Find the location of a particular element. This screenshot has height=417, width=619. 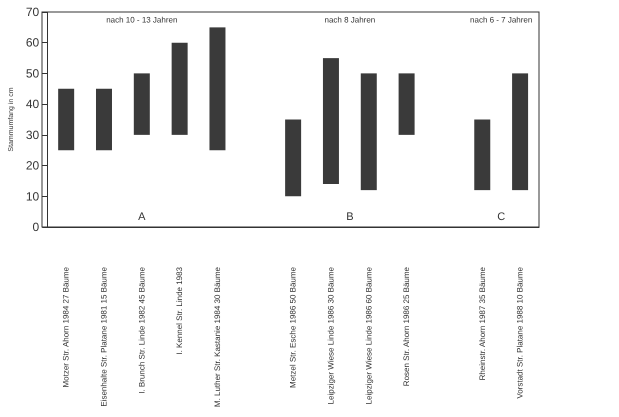

x-tick-label: Metzel Str. Esche 1986 50 Bäume is located at coordinates (293, 327).